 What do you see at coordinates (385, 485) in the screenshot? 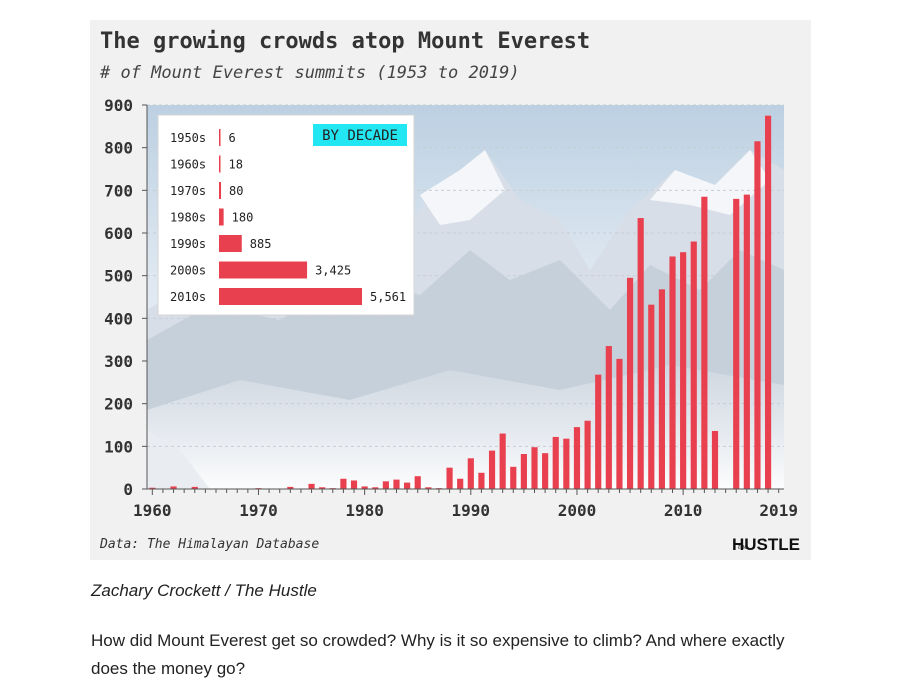
I see `bar-1982` at bounding box center [385, 485].